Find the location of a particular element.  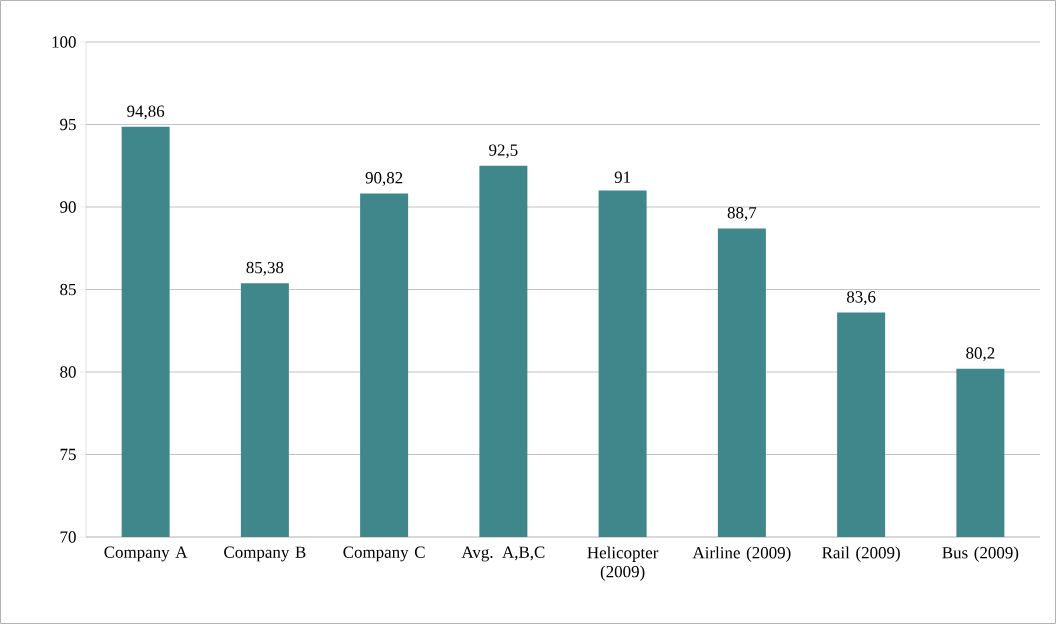

x-tick-label: Airline (2009) is located at coordinates (741, 554).